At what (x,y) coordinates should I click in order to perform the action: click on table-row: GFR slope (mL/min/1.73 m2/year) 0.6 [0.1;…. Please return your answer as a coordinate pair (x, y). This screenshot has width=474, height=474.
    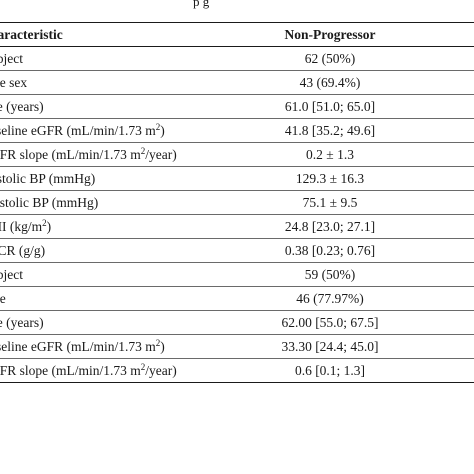
    Looking at the image, I should click on (237, 370).